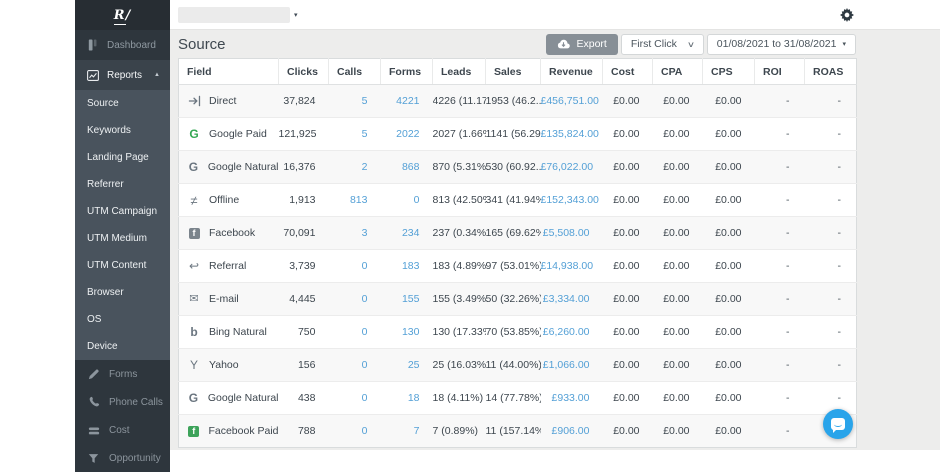 The height and width of the screenshot is (472, 940). What do you see at coordinates (459, 431) in the screenshot?
I see `cell-leads: 7 (0.89%)` at bounding box center [459, 431].